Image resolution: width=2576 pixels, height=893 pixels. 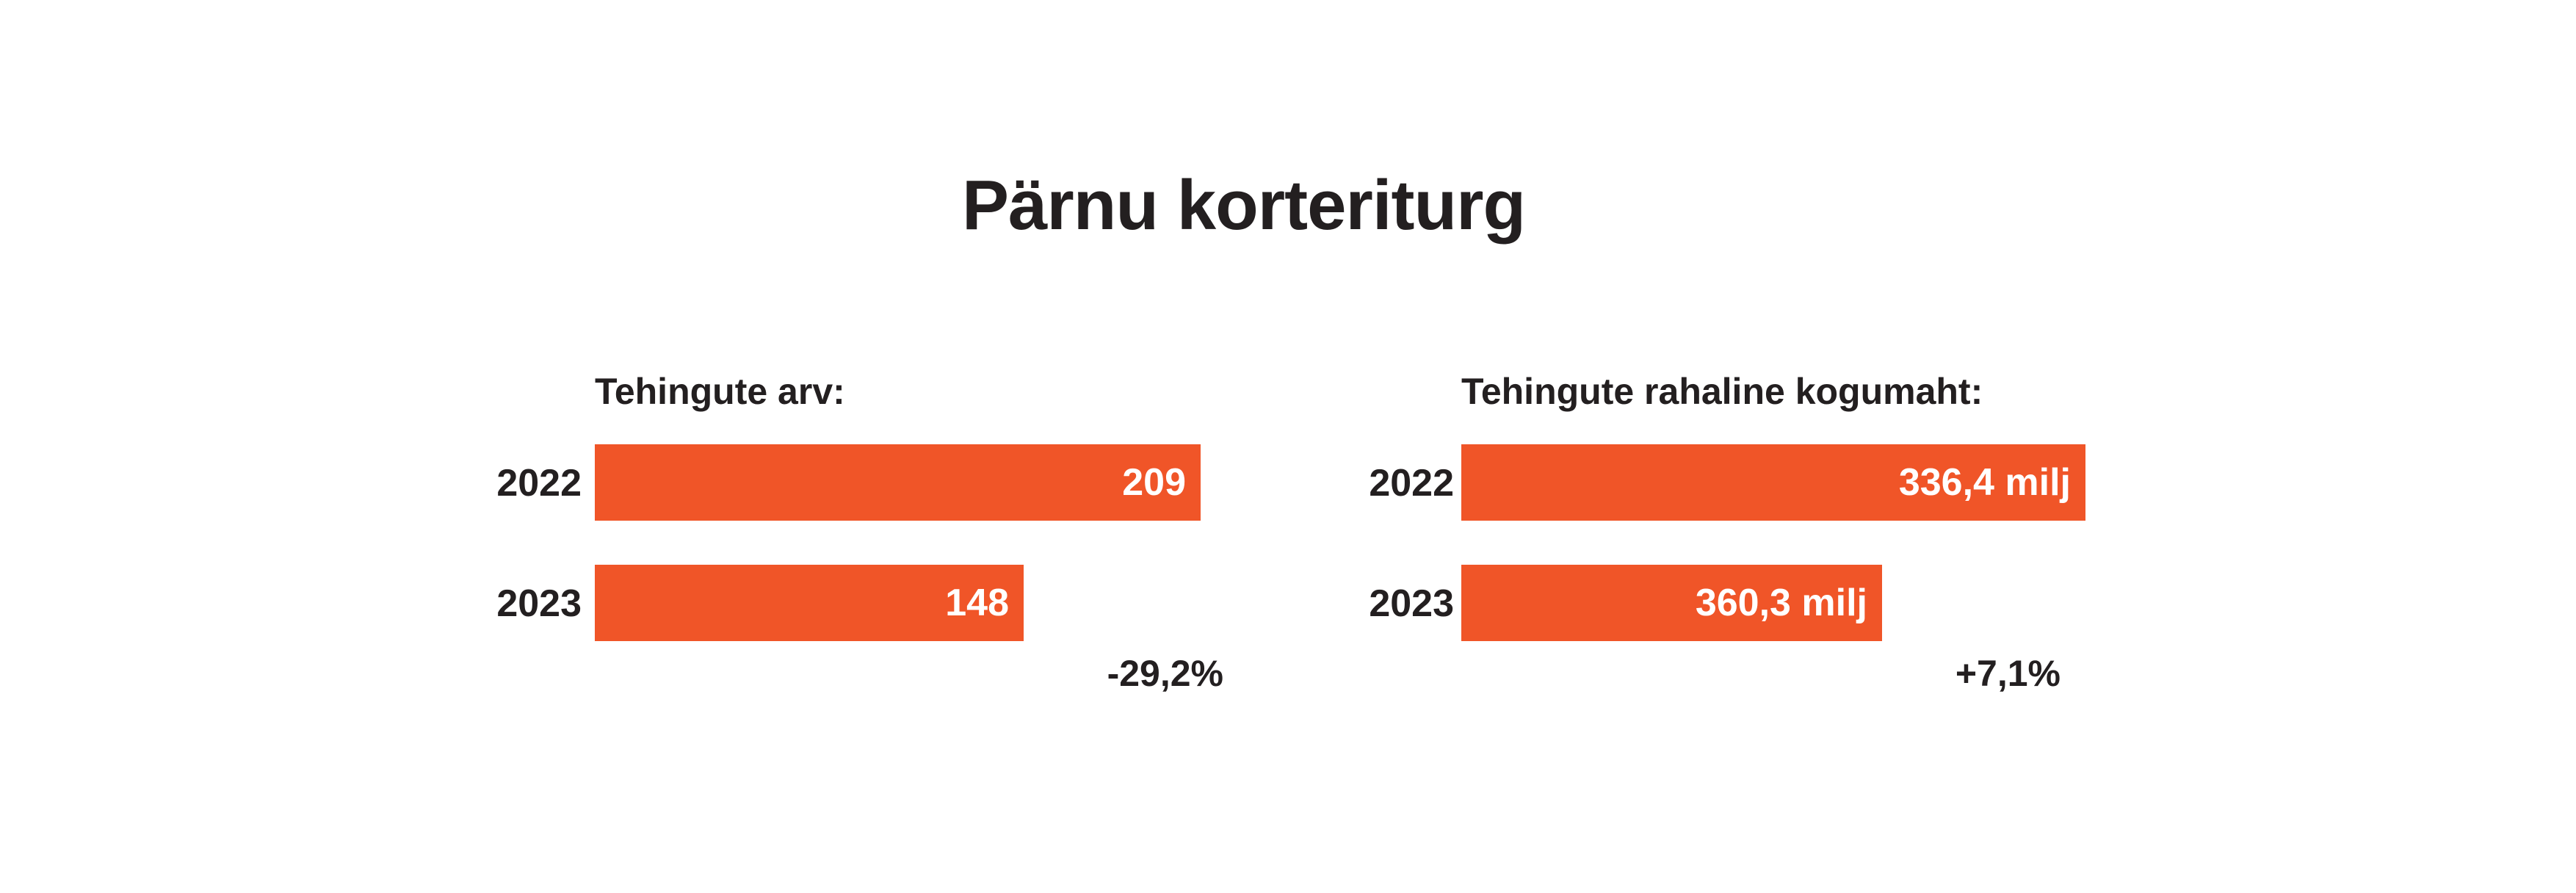 What do you see at coordinates (2008, 673) in the screenshot?
I see `change-label: +7,1%` at bounding box center [2008, 673].